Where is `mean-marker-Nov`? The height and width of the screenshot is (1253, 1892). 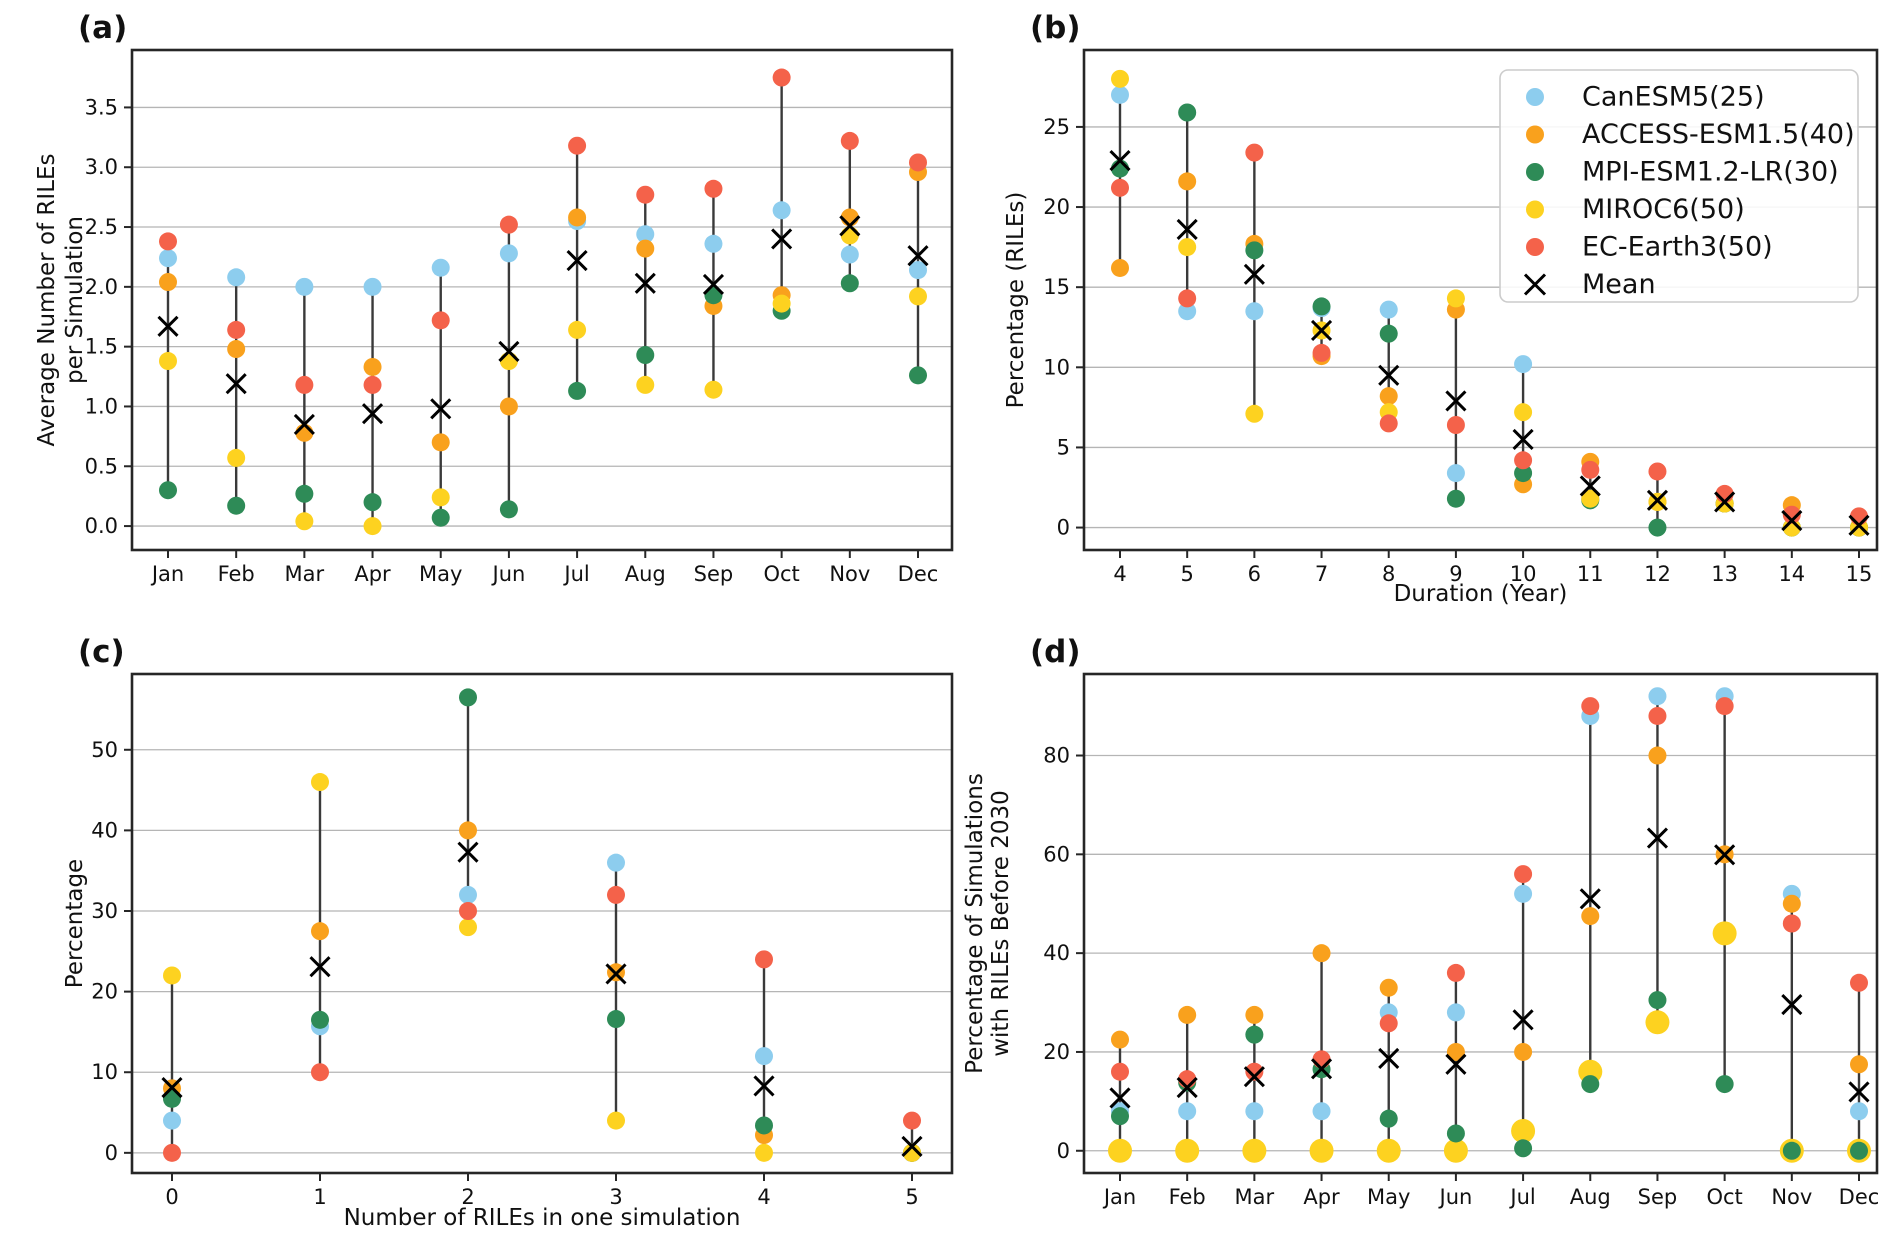 mean-marker-Nov is located at coordinates (1792, 1004).